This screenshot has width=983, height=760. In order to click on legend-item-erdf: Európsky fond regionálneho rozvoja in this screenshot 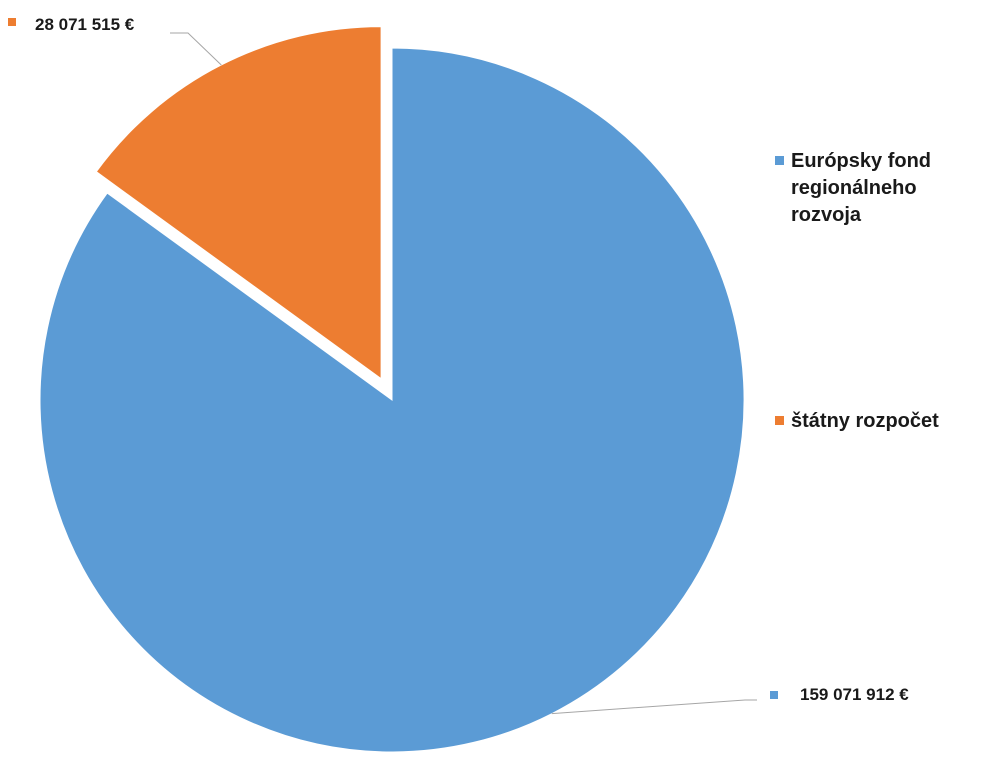, I will do `click(875, 188)`.